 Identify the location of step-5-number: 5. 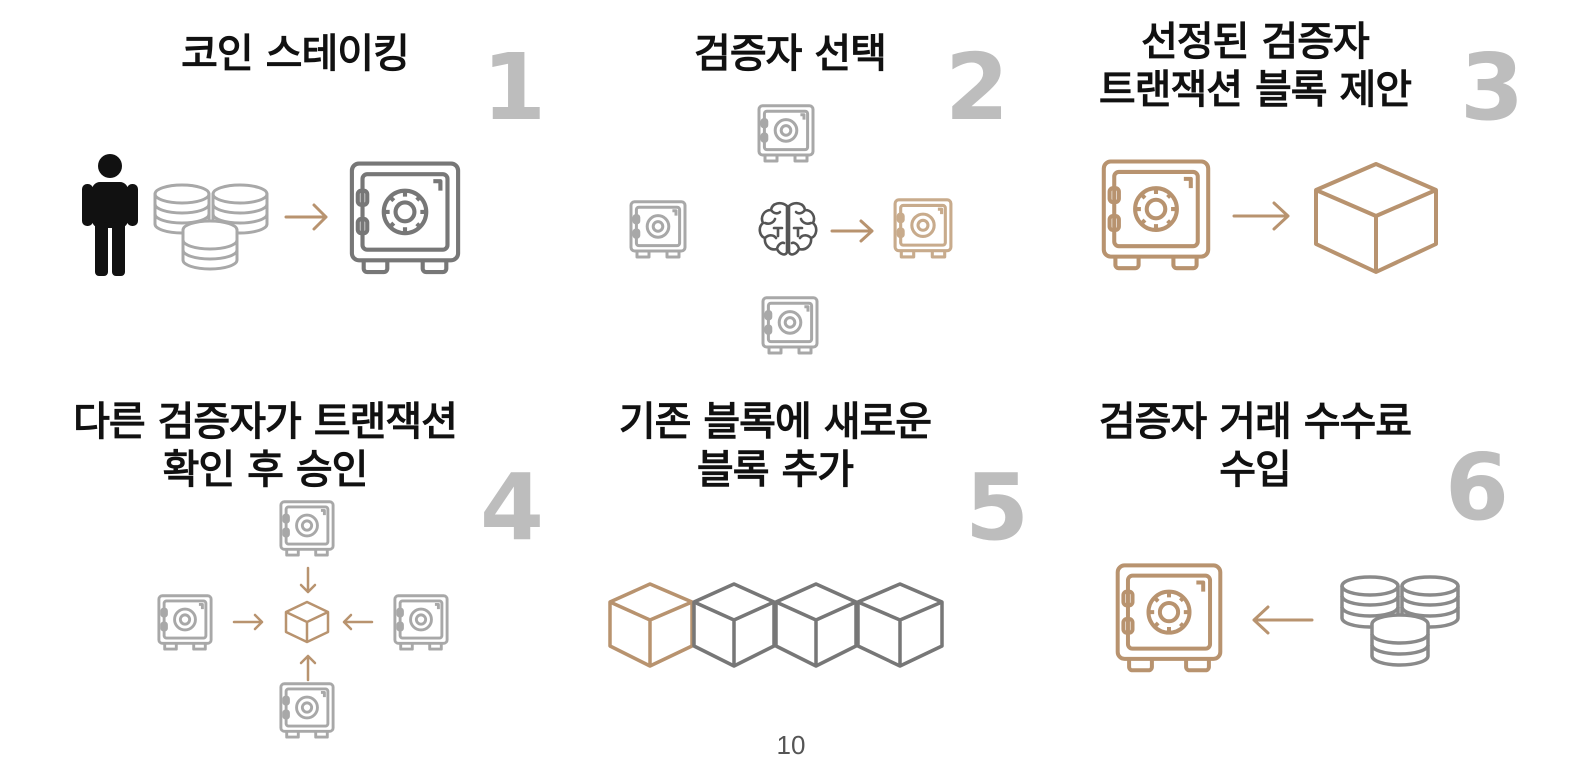
(997, 507).